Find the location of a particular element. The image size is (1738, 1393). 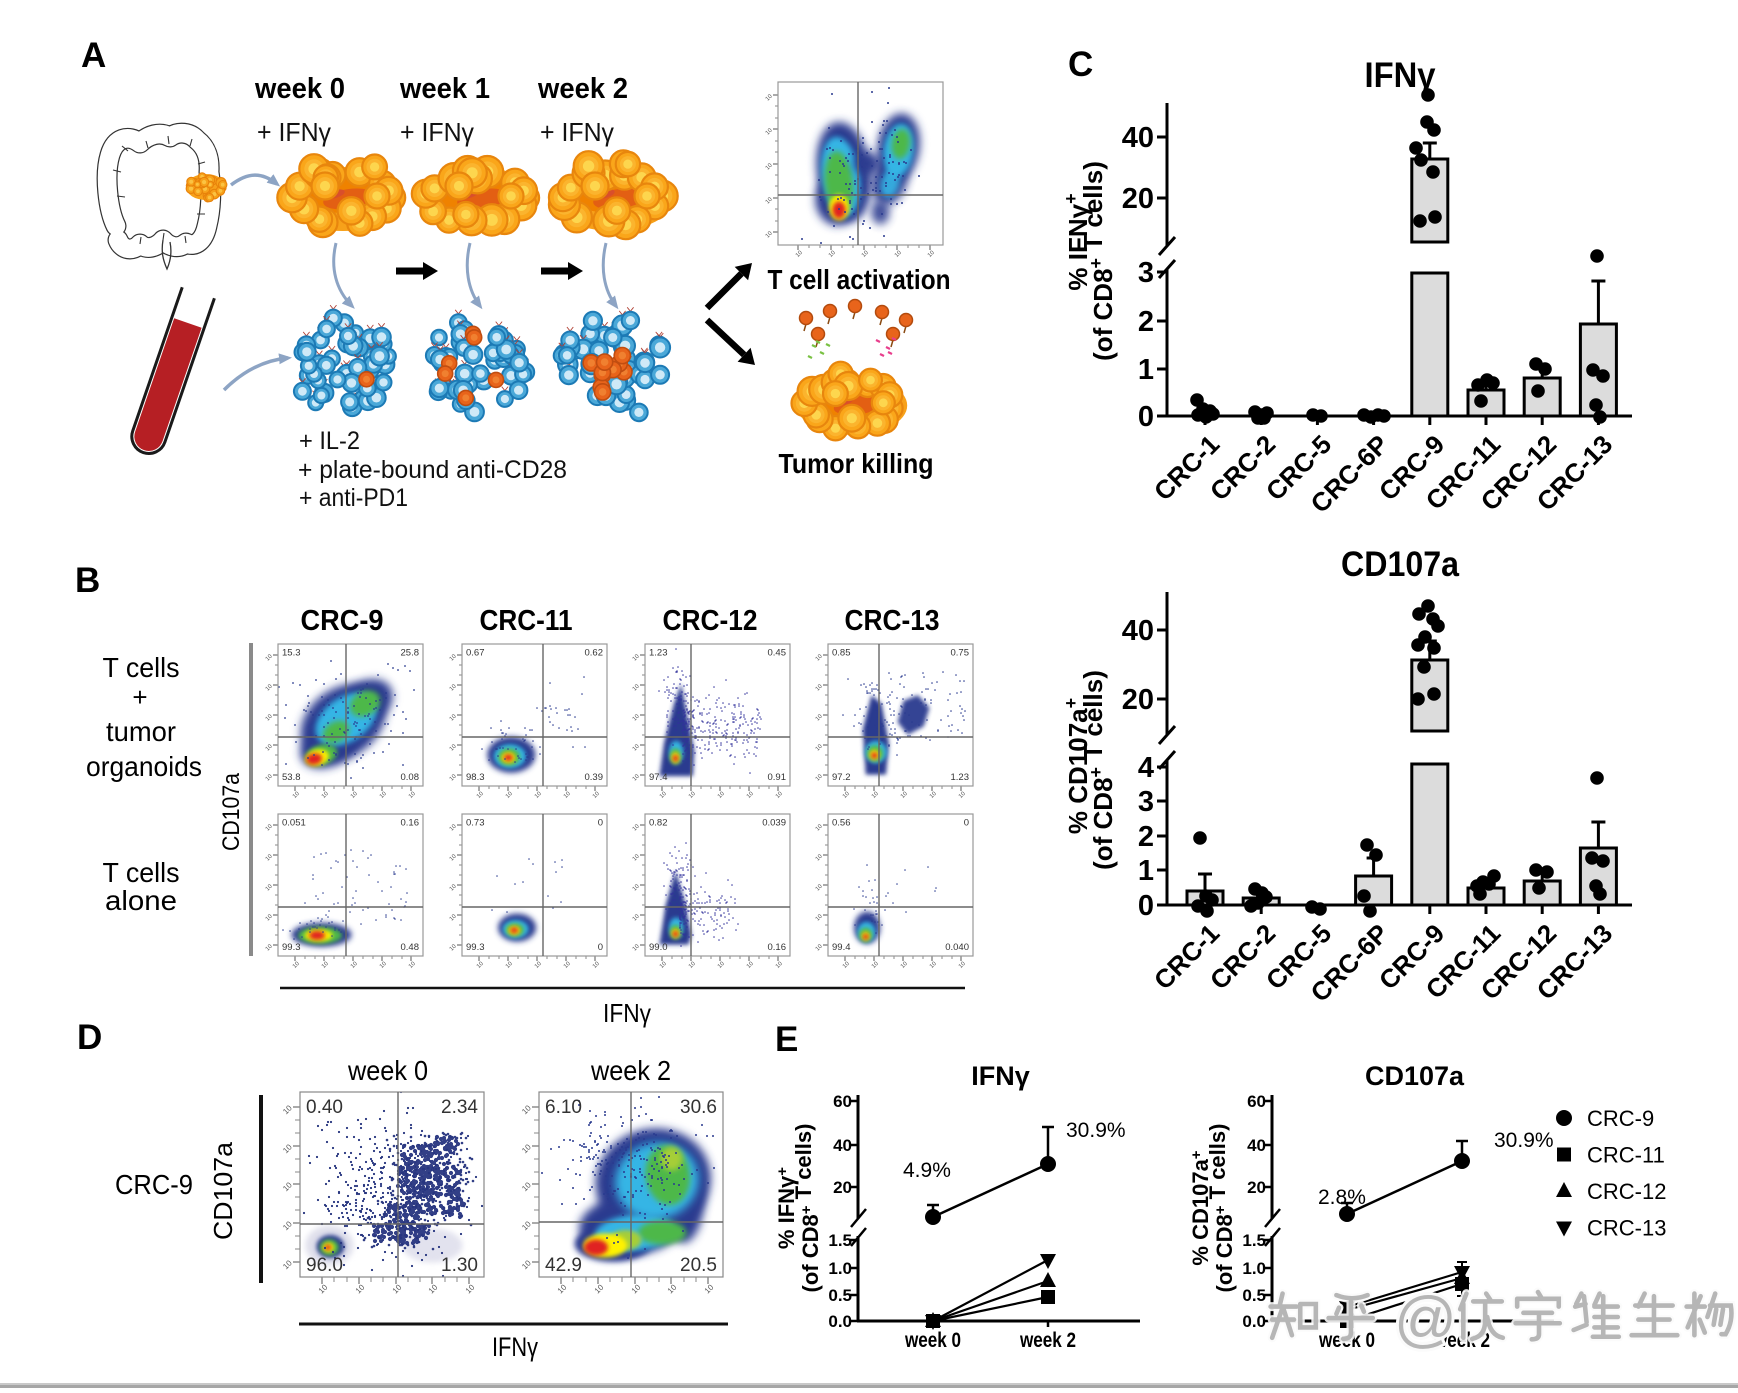

svg-text: 15.3 is located at coordinates (291, 653).